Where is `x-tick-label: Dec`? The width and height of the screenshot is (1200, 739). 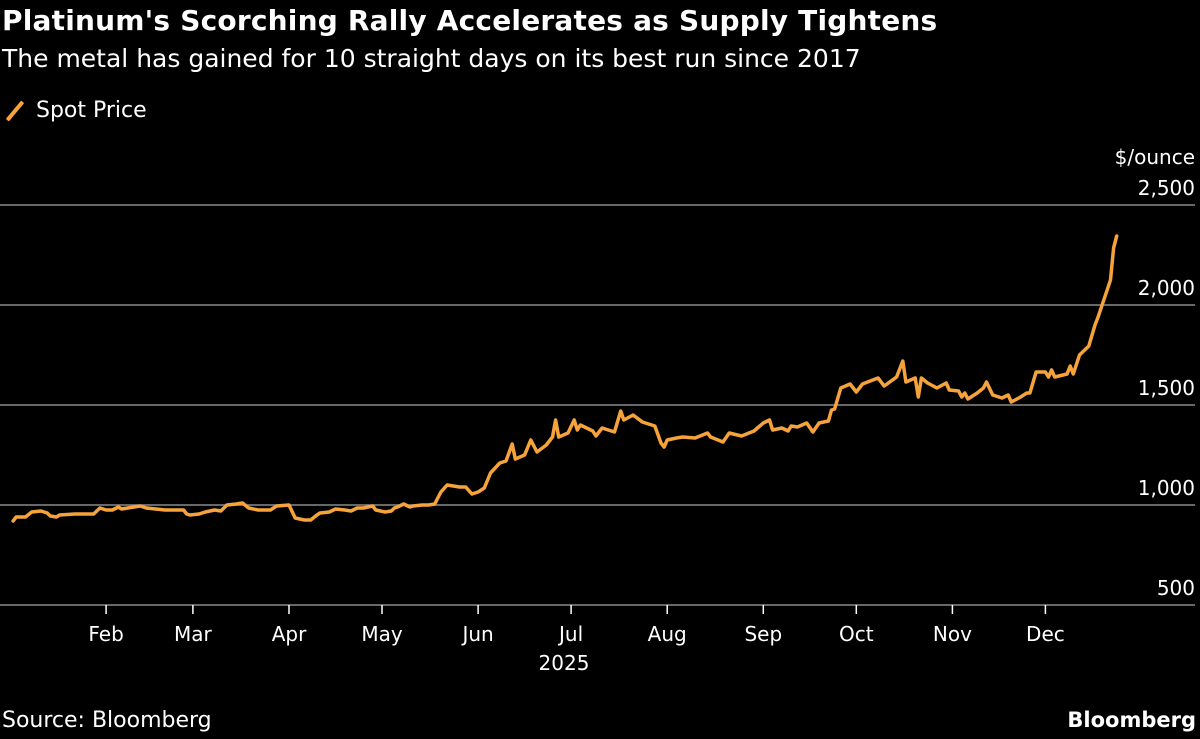
x-tick-label: Dec is located at coordinates (1045, 634).